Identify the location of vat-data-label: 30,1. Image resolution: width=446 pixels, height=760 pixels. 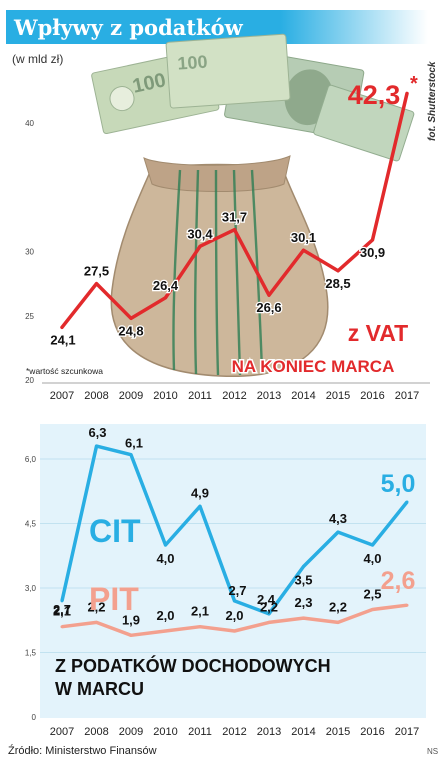
(303, 237).